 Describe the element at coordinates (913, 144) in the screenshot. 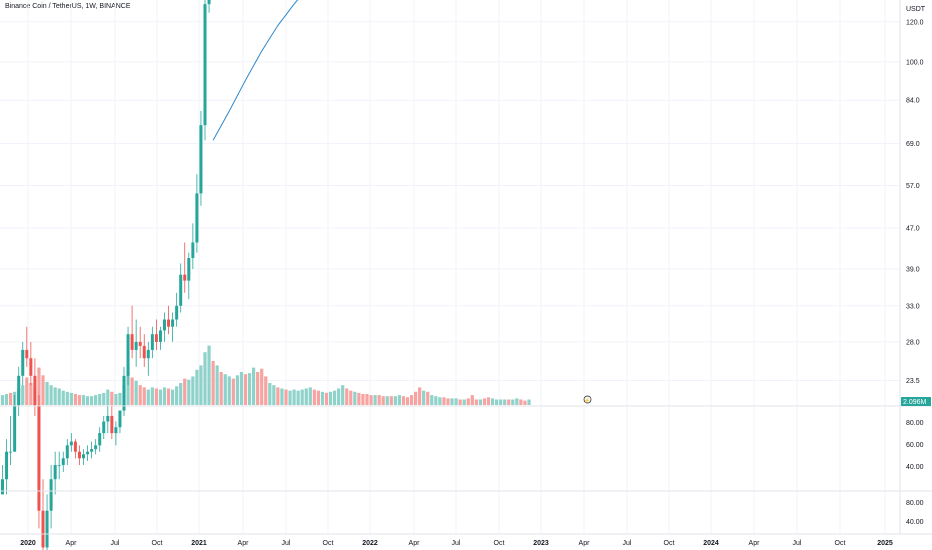

I see `price-tick-label: 69.0` at that location.